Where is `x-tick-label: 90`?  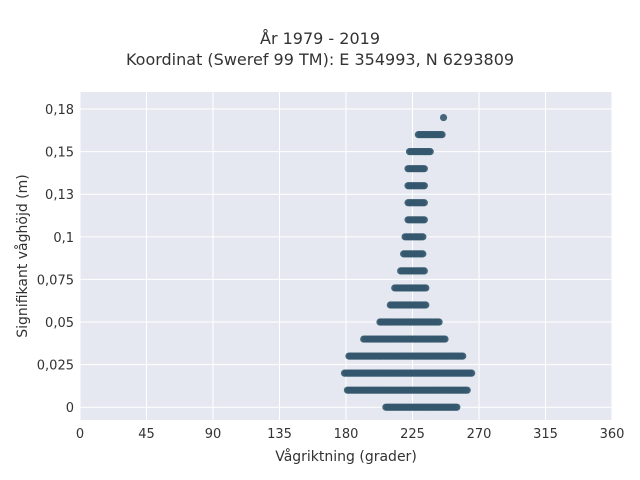
x-tick-label: 90 is located at coordinates (213, 434).